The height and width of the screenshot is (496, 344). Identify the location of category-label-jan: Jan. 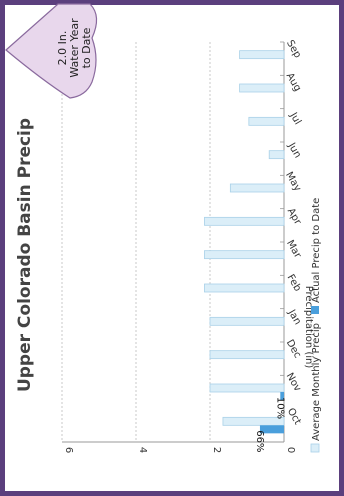
(294, 317).